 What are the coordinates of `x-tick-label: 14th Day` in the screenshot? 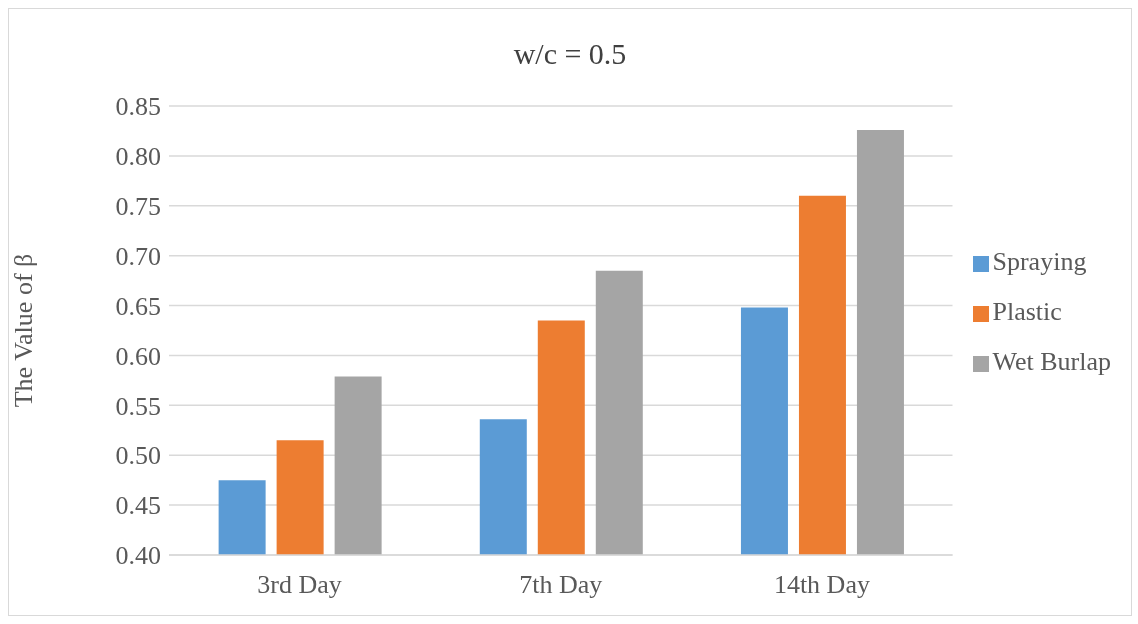 It's located at (821, 585).